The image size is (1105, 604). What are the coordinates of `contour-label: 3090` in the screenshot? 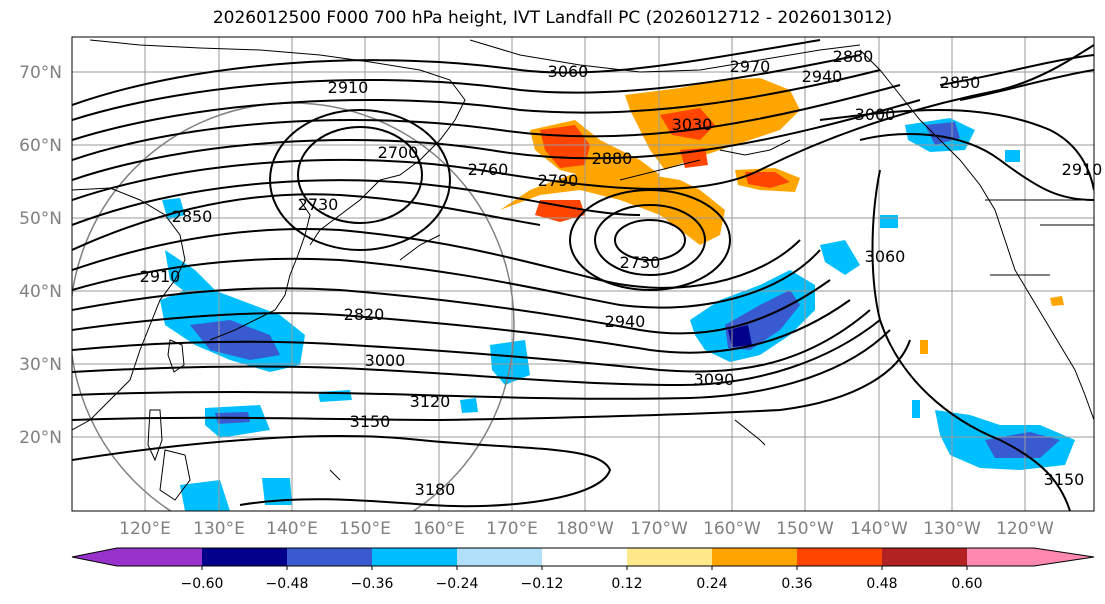 It's located at (714, 379).